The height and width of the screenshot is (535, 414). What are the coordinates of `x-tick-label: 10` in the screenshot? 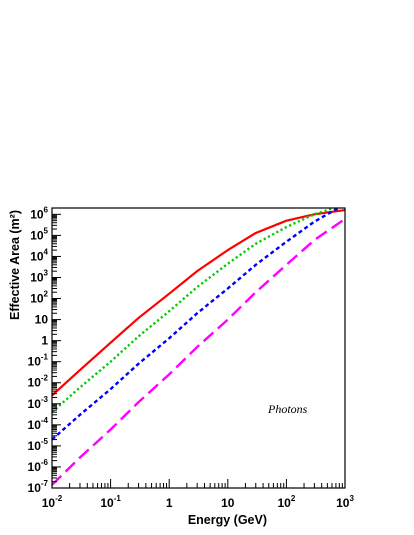 It's located at (228, 503).